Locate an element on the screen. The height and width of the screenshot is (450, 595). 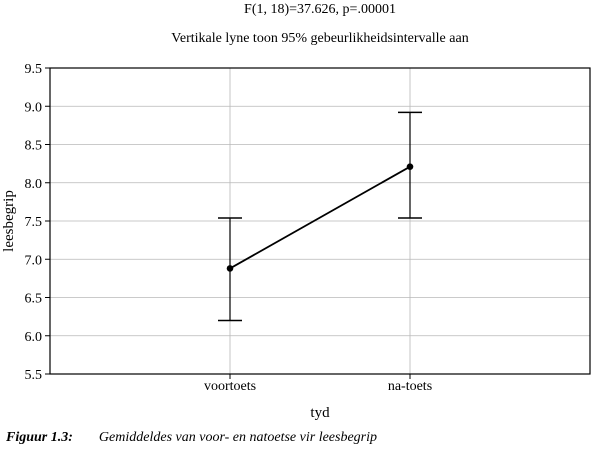
caption-label: Figuur 1.3: is located at coordinates (39, 437).